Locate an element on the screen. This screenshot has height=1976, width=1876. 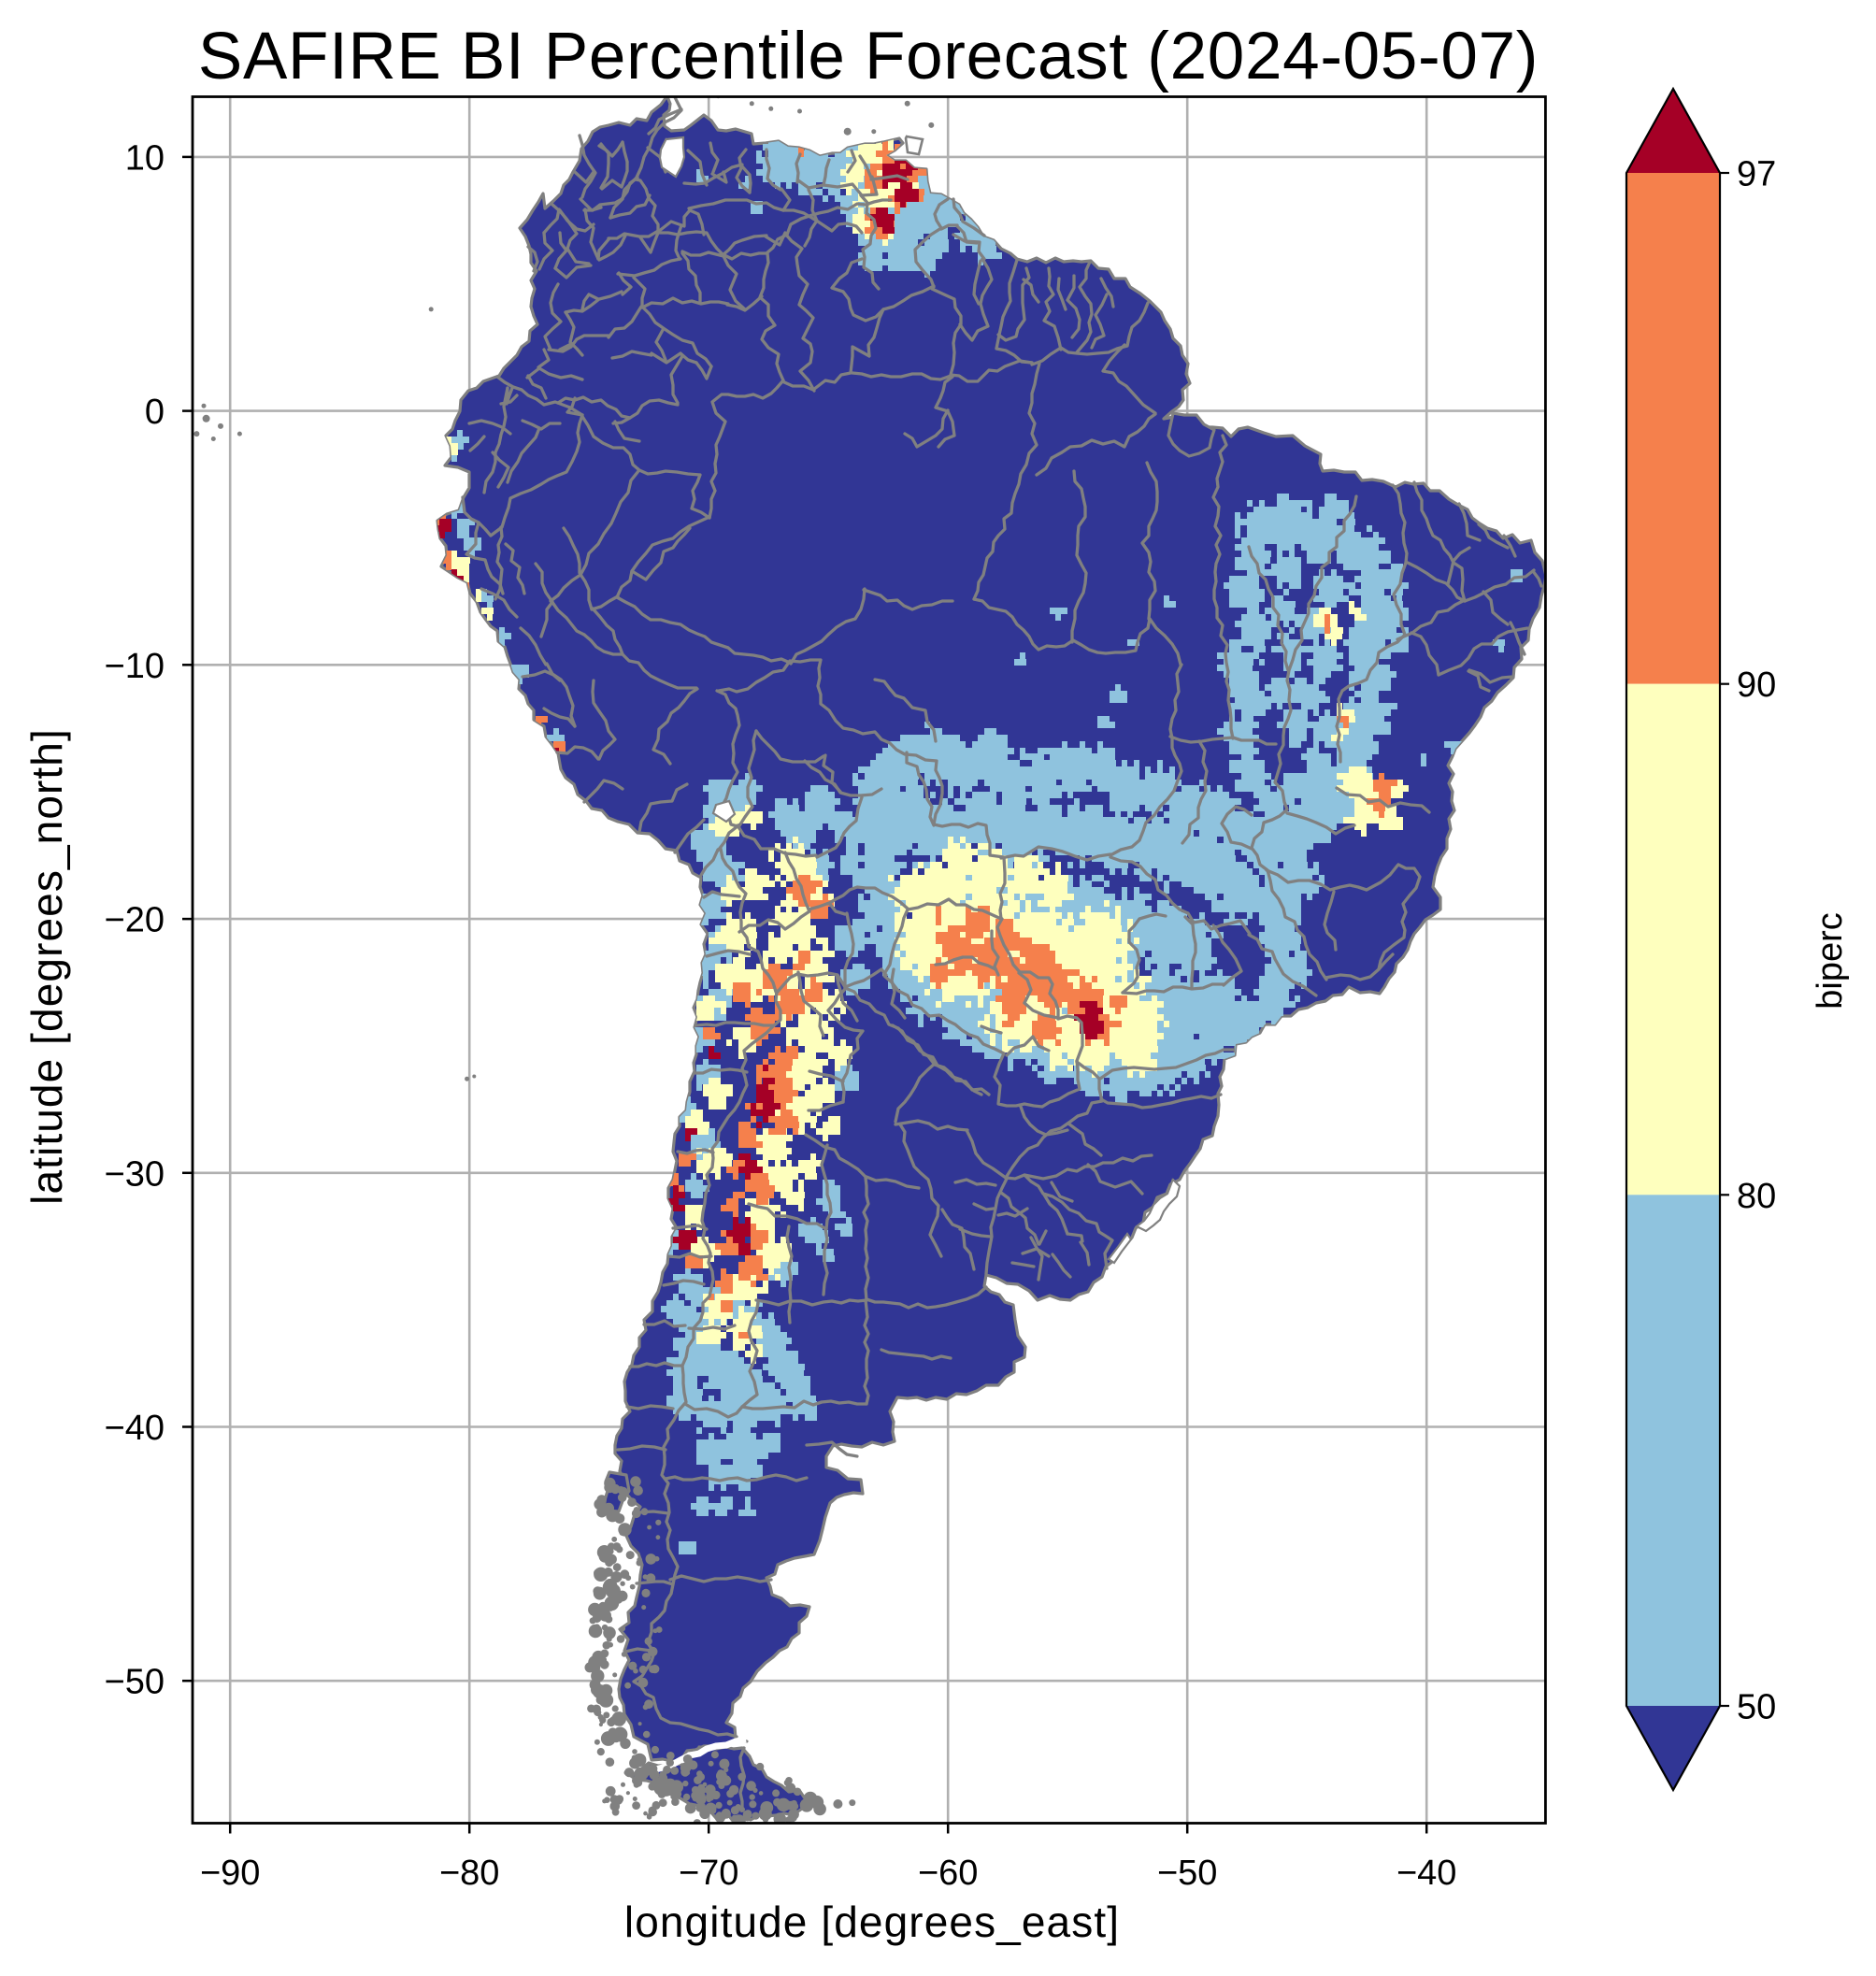
svg-text: −20 is located at coordinates (135, 920).